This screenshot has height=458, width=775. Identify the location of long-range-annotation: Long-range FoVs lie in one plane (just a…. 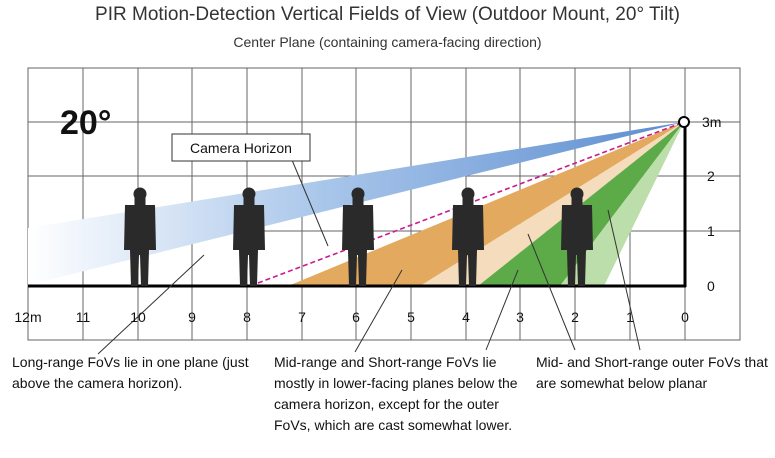
(130, 372).